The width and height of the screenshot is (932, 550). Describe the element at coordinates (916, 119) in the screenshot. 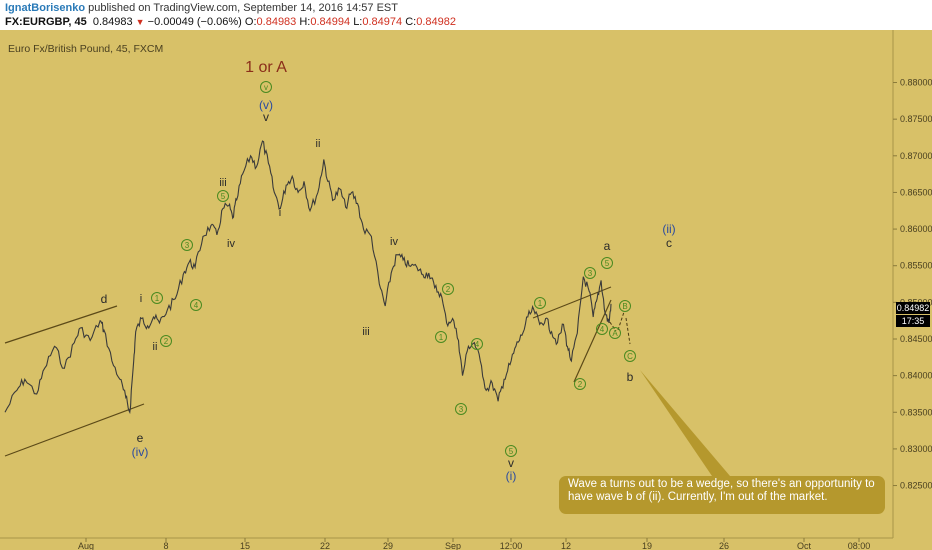

I see `price-tick-label: 0.87500` at that location.